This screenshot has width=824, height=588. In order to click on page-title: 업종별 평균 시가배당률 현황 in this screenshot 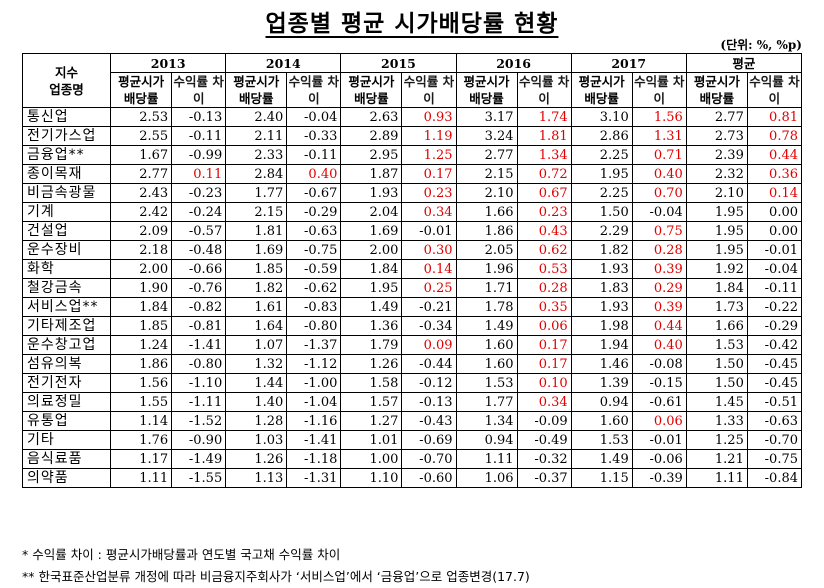, I will do `click(412, 24)`.